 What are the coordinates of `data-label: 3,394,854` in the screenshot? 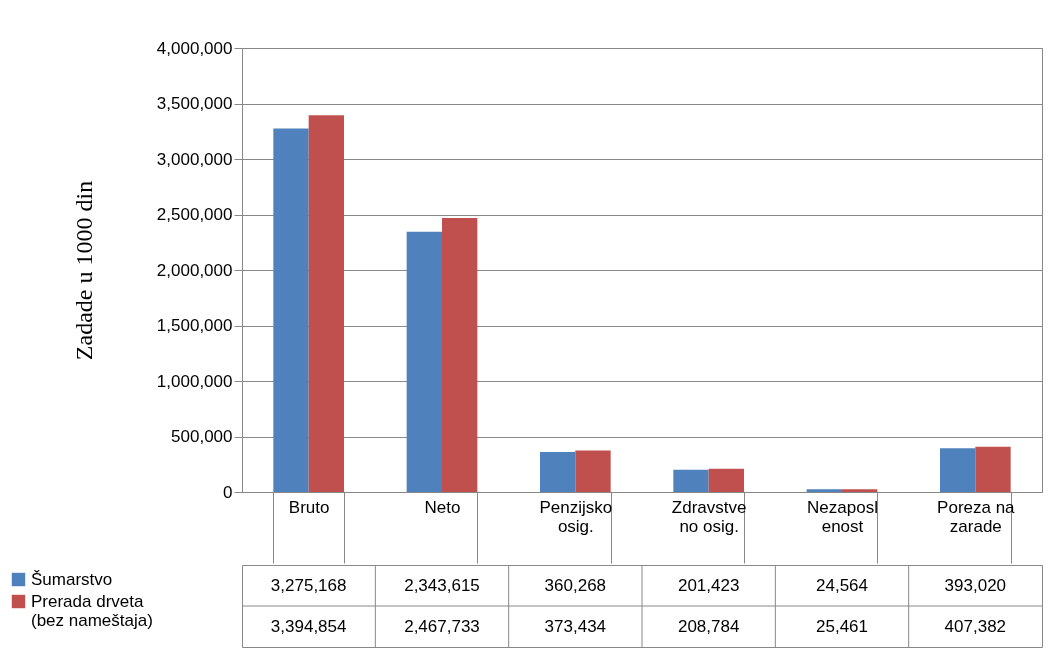 It's located at (308, 626).